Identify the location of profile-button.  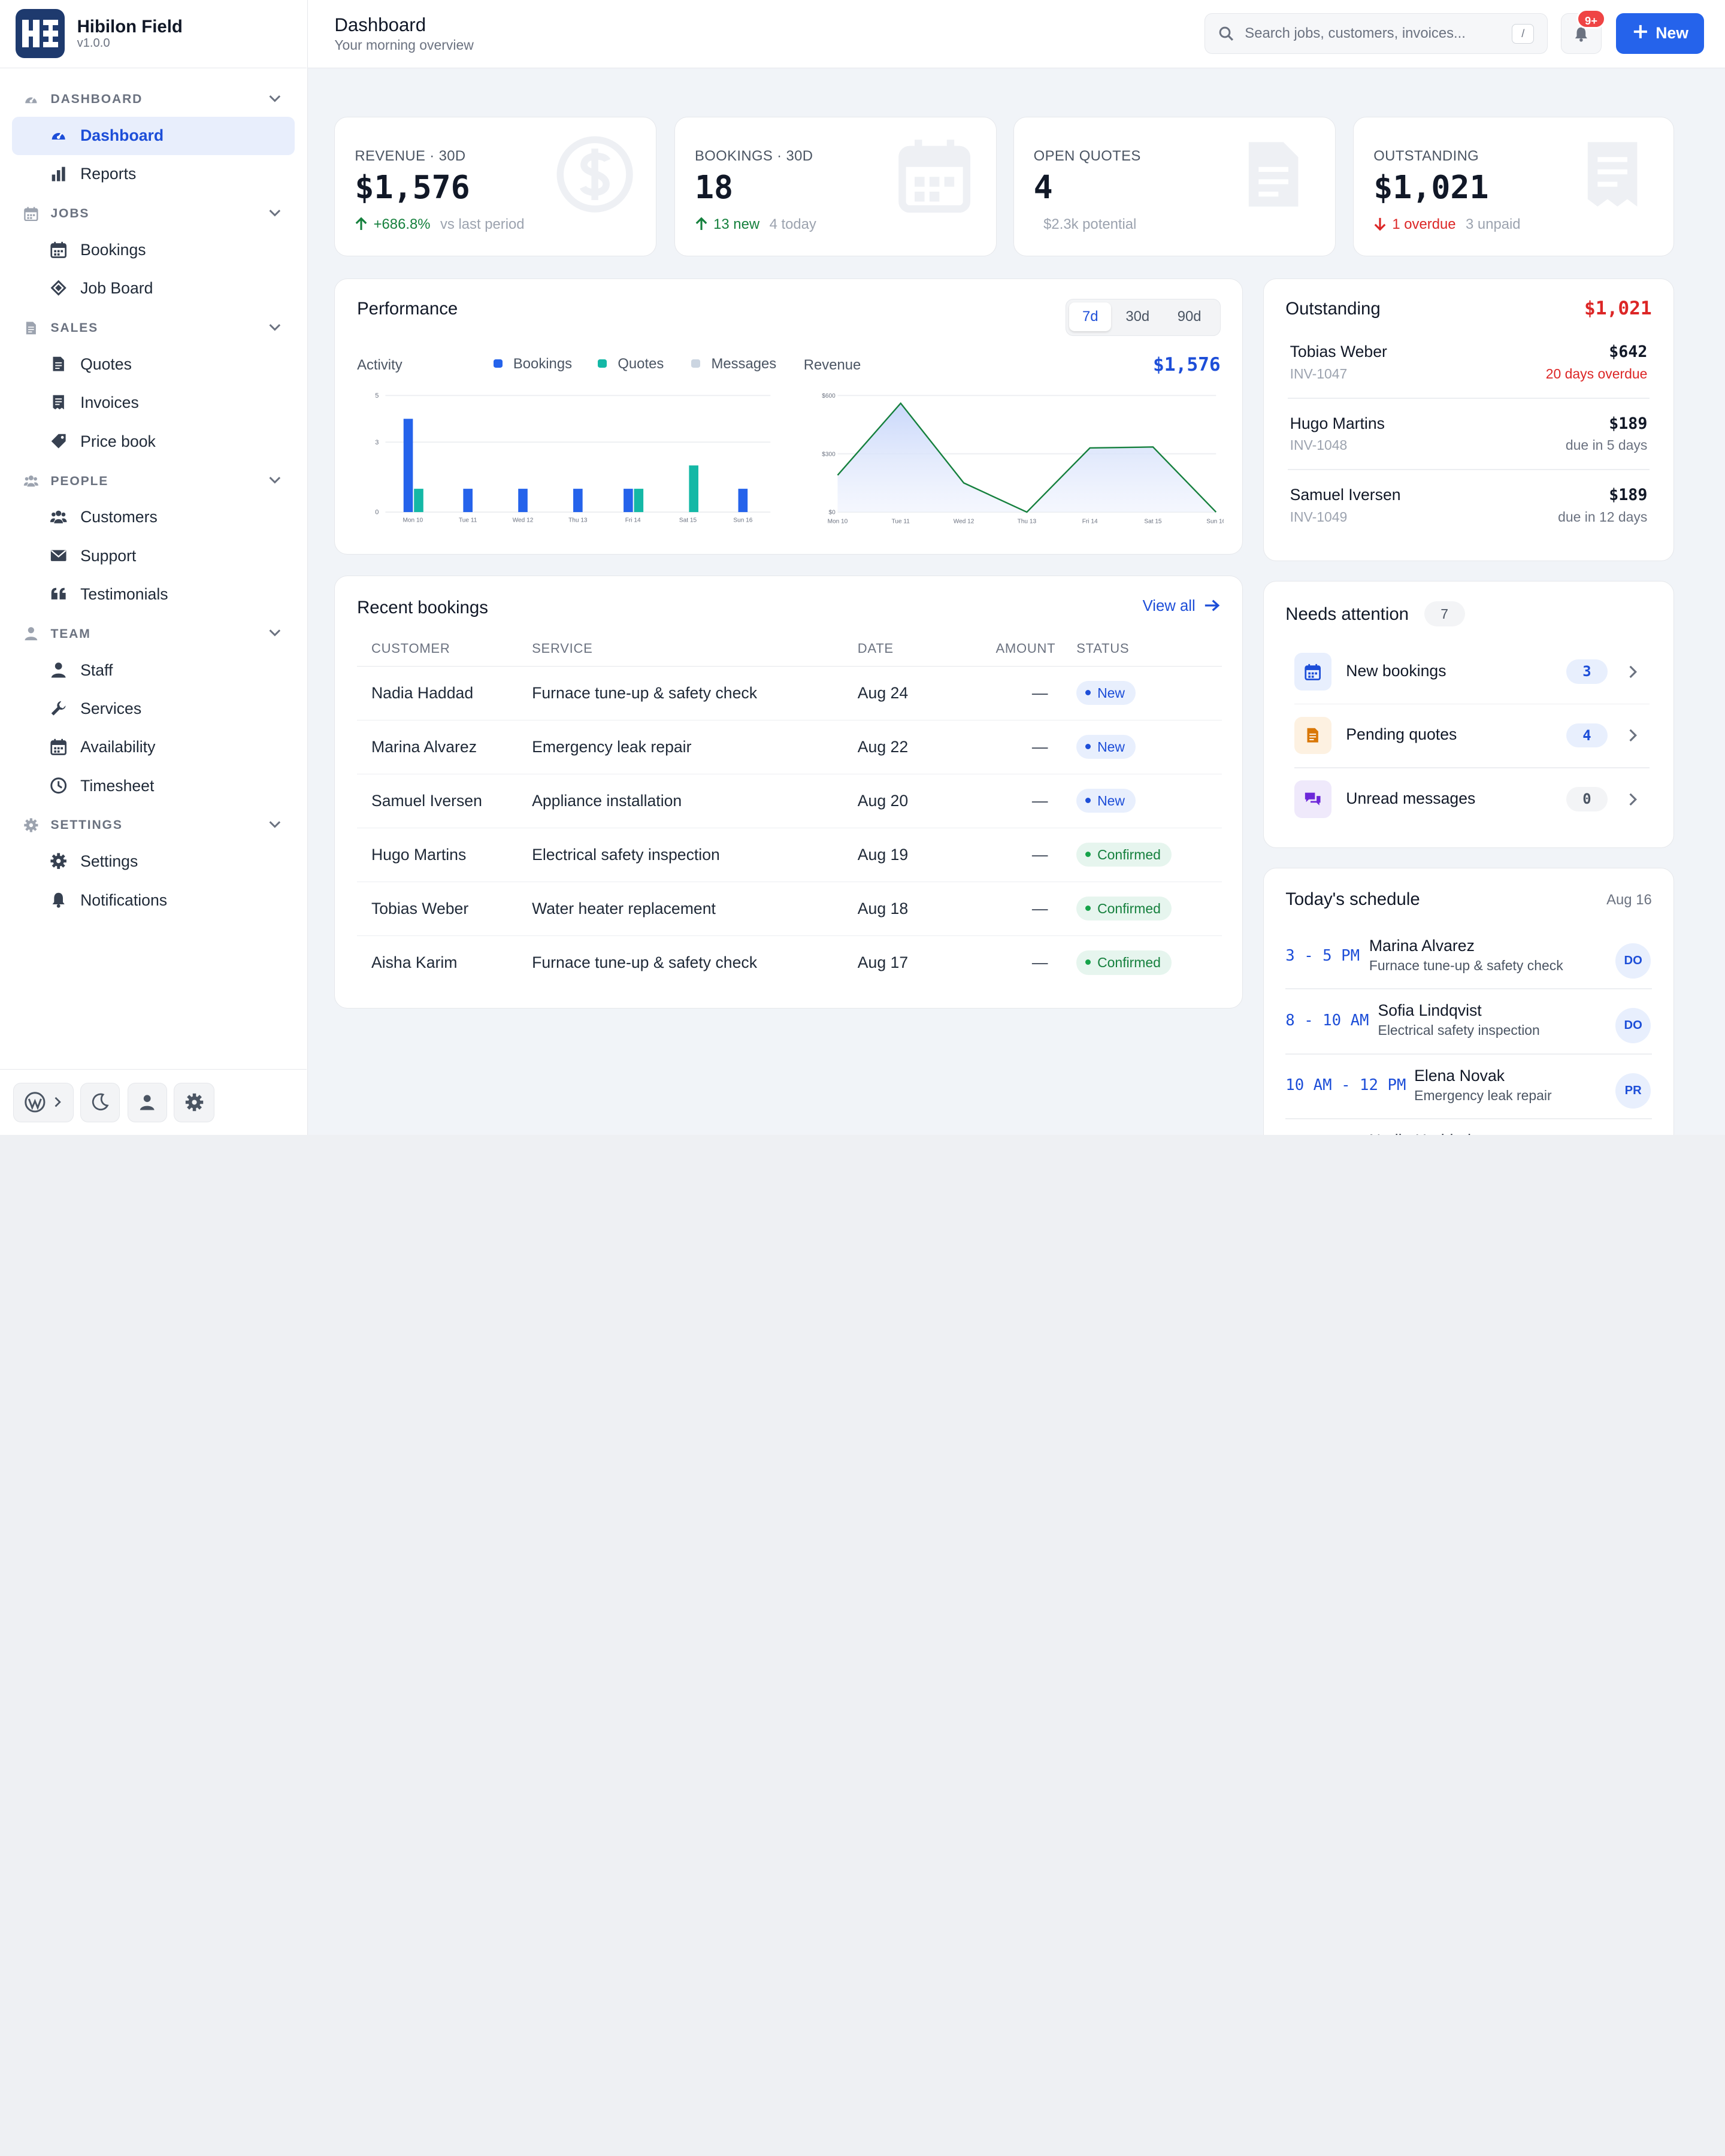
(148, 1103).